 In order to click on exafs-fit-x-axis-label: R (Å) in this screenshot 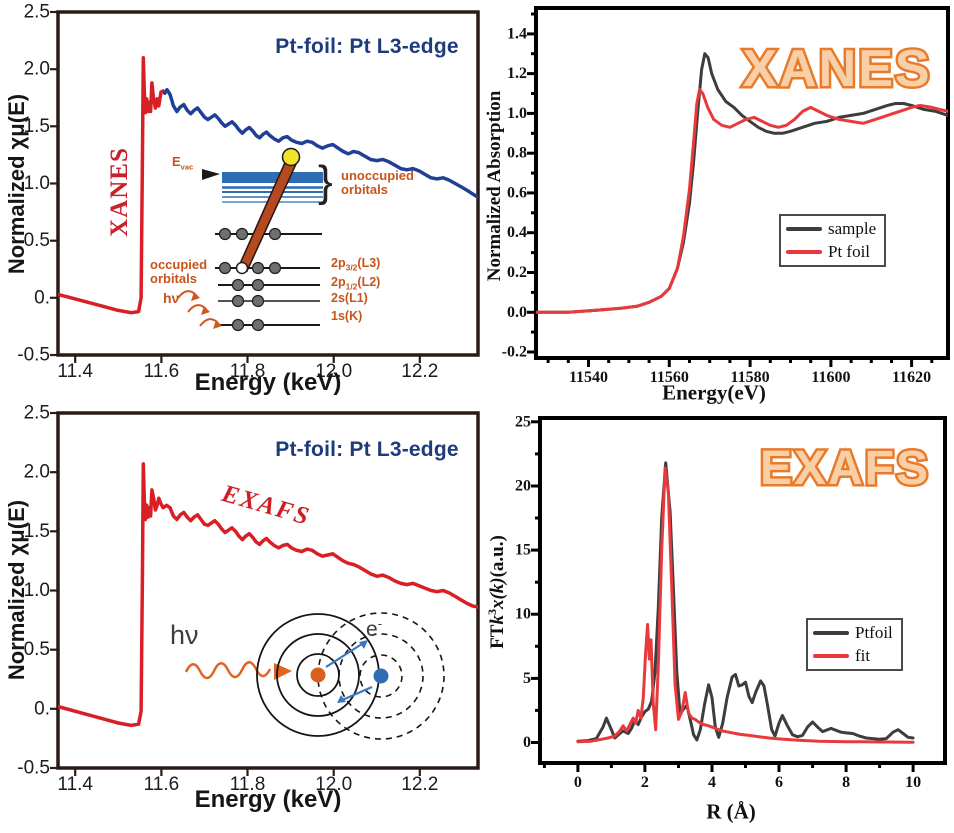, I will do `click(731, 811)`.